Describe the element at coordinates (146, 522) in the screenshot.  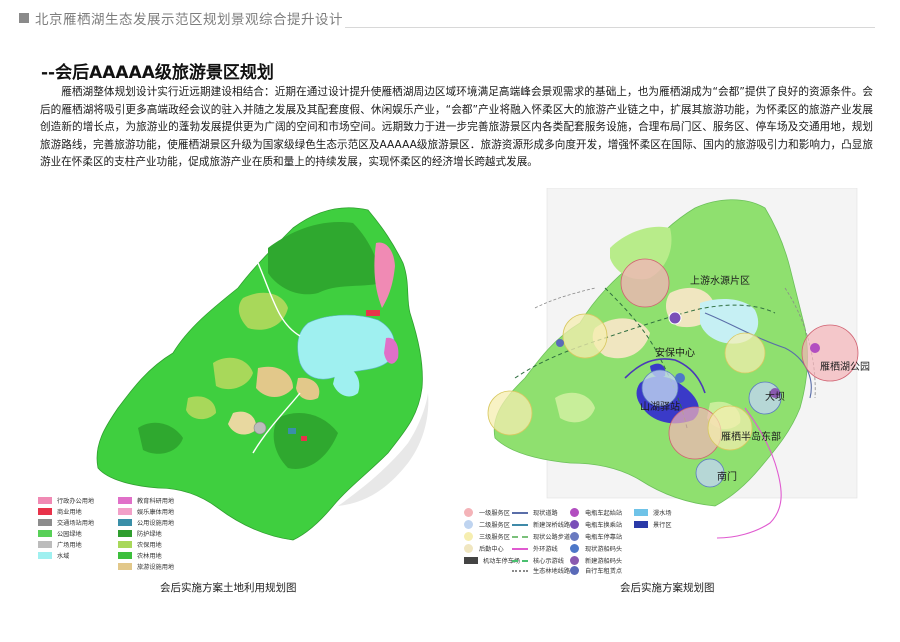
I see `legend-item: 公用设施用地` at that location.